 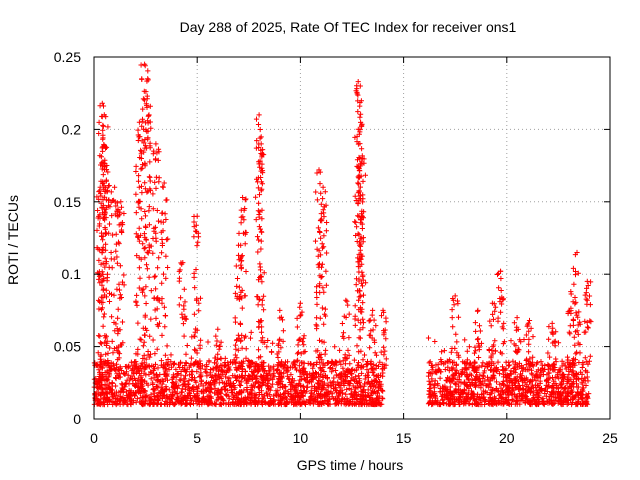 What do you see at coordinates (610, 438) in the screenshot?
I see `x-tick-label: 25` at bounding box center [610, 438].